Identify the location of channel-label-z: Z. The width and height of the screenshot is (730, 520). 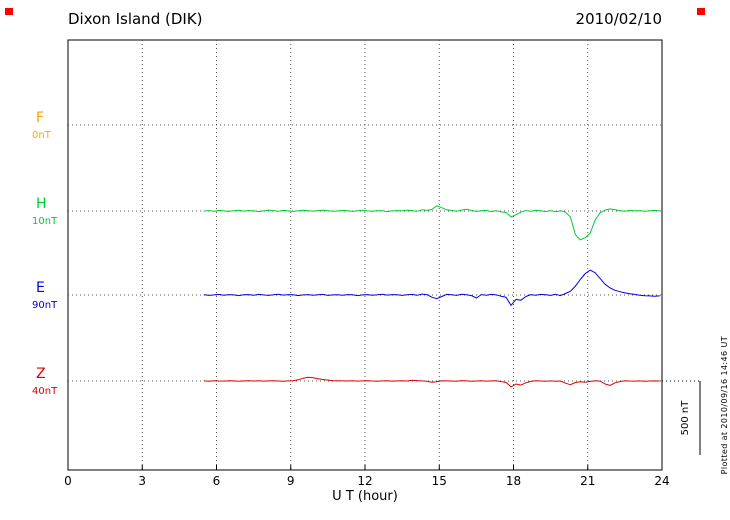
(41, 374).